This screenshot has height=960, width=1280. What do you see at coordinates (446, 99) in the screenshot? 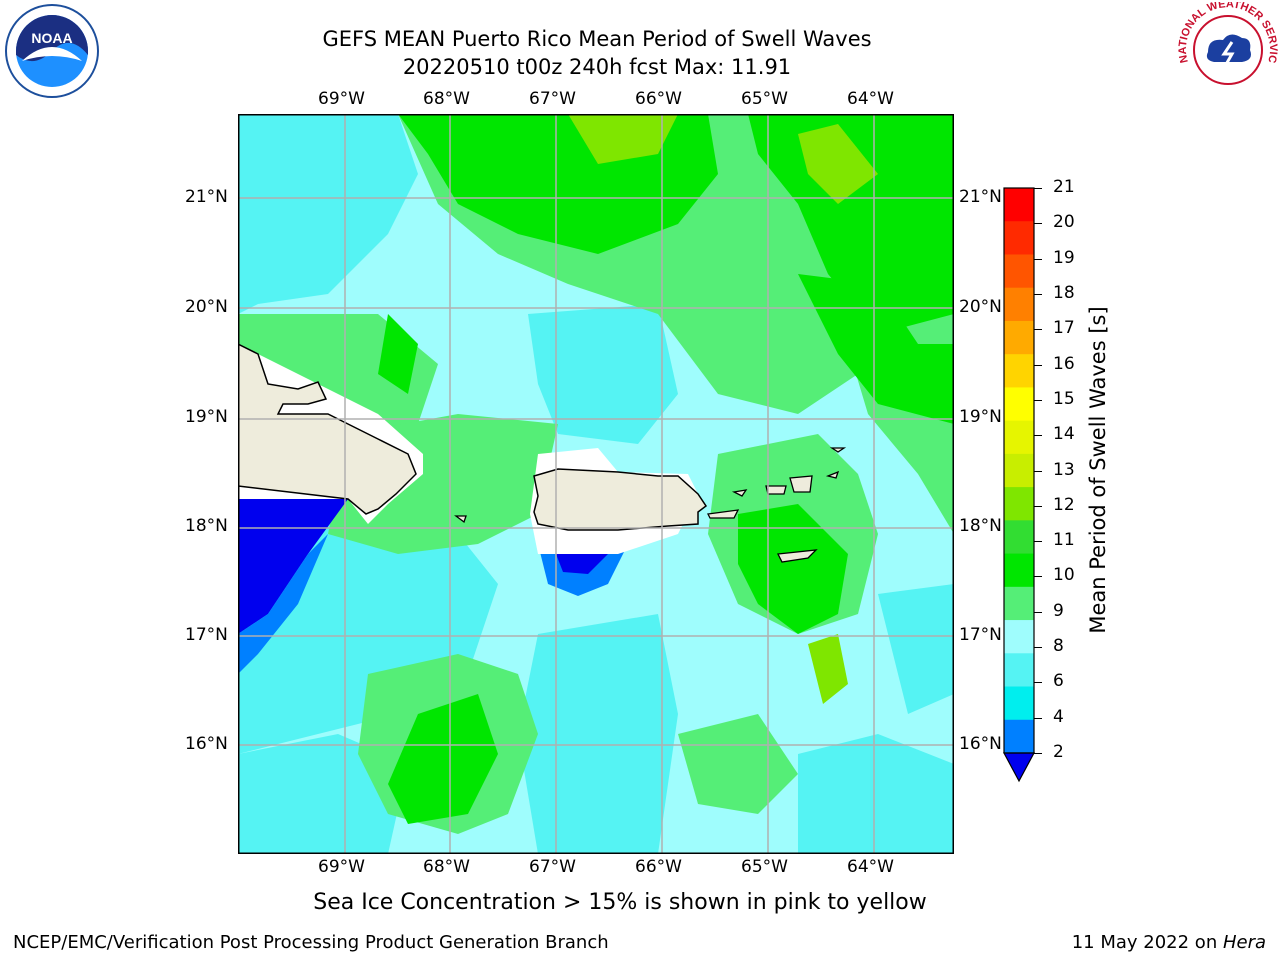
I see `lon-label-top: 68°W` at bounding box center [446, 99].